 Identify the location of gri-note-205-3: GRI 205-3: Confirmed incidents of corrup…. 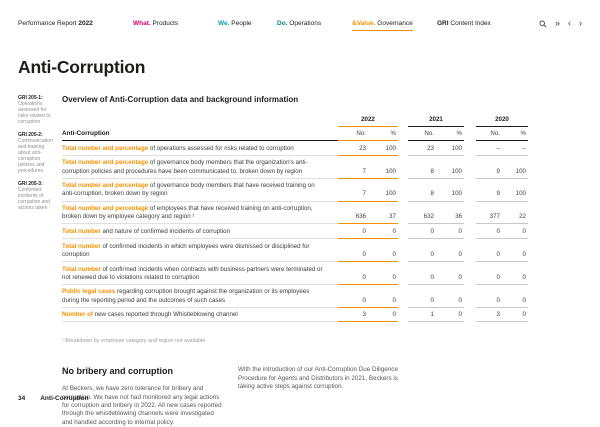
(37, 196).